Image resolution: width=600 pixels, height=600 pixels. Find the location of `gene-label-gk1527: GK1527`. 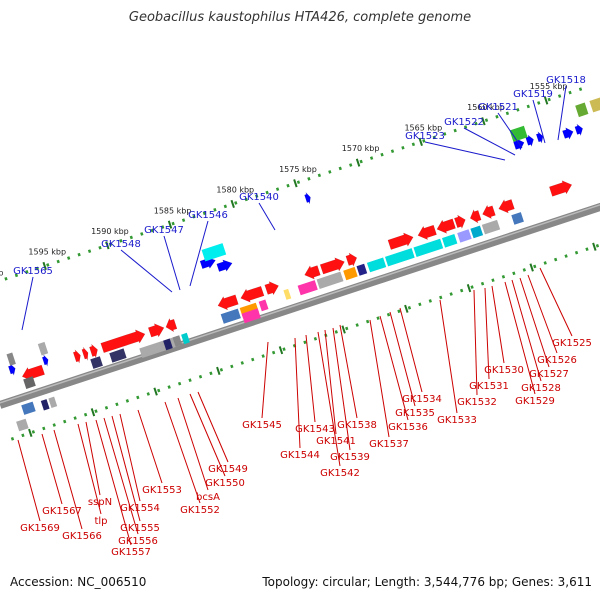

gene-label-gk1527: GK1527 is located at coordinates (549, 374).